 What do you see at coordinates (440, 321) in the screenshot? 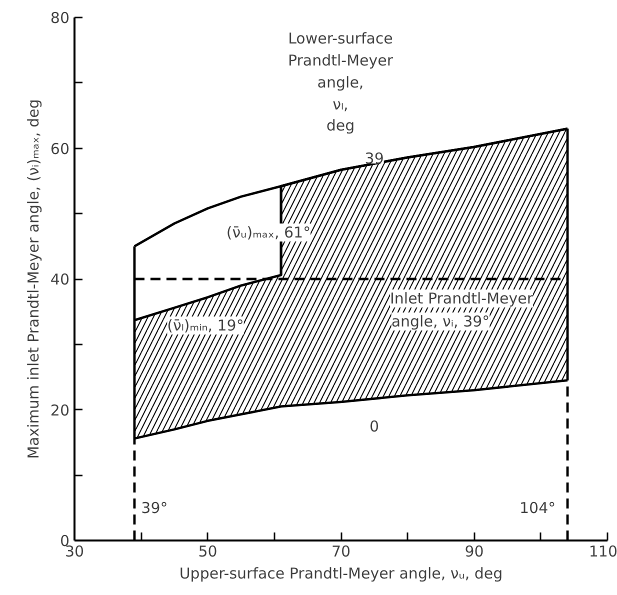
I see `annotation: angle, νᵢ, 39°` at bounding box center [440, 321].